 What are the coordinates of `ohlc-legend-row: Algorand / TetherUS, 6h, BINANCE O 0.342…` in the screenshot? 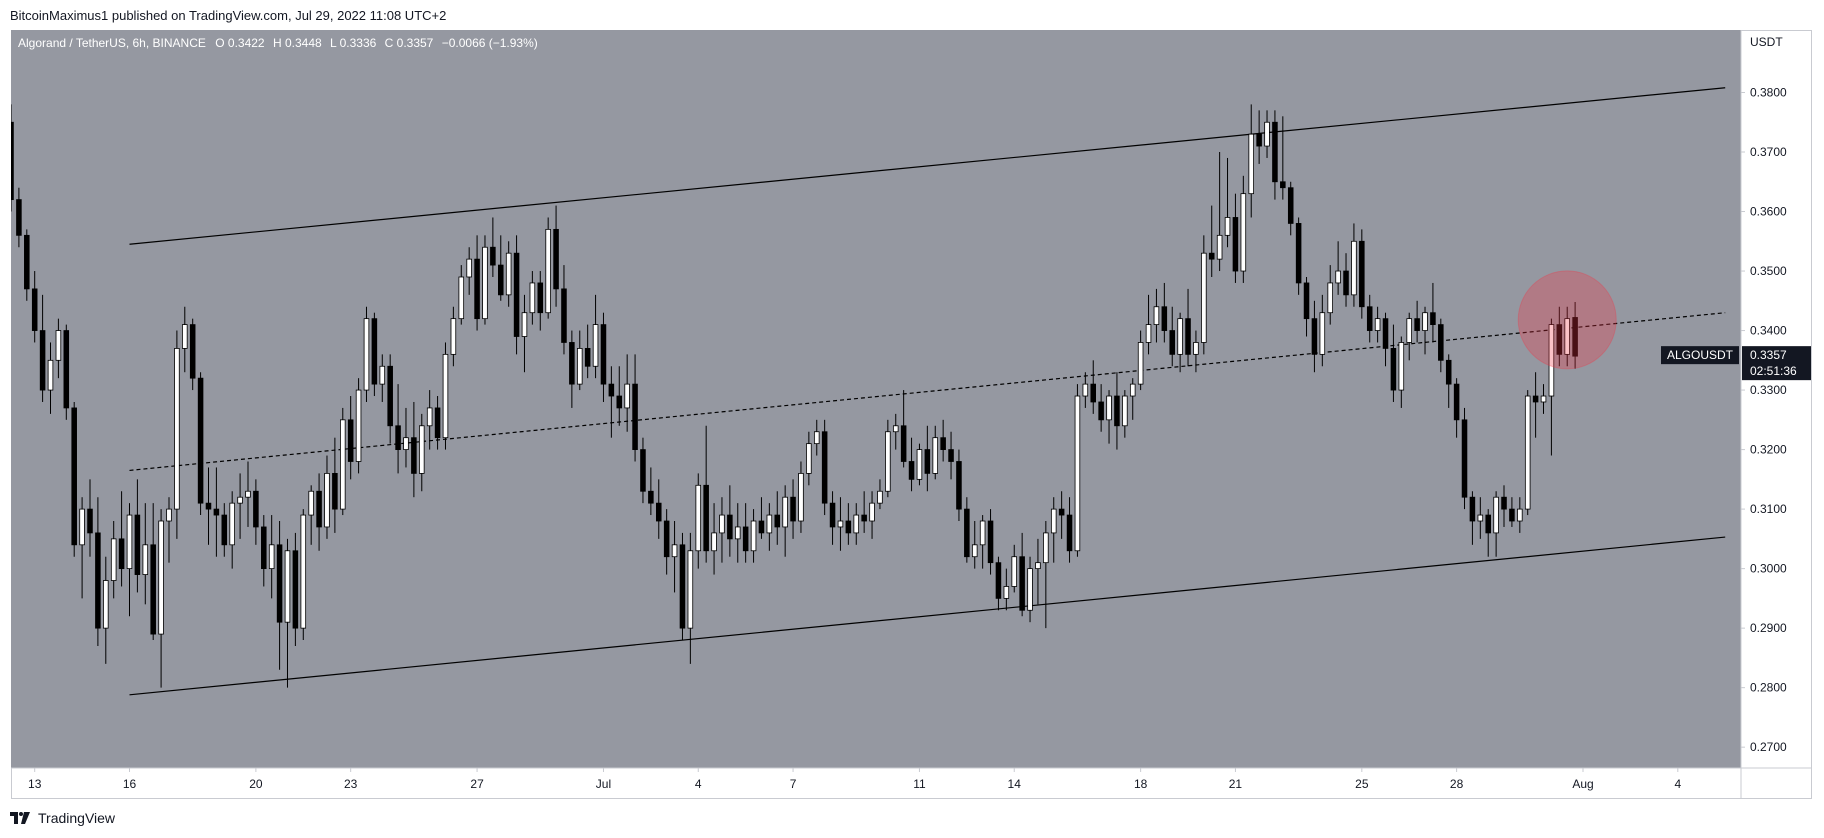 It's located at (278, 43).